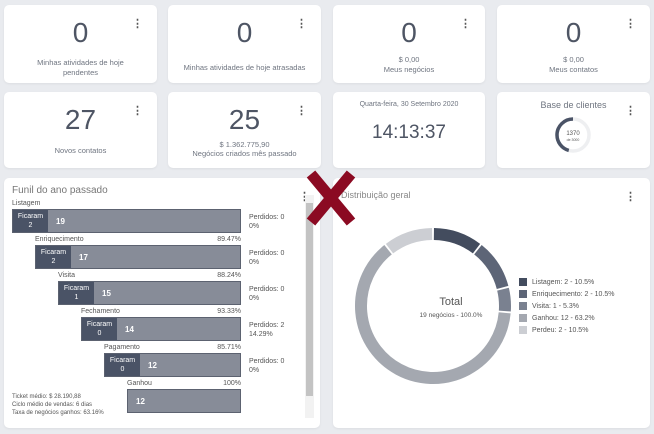  Describe the element at coordinates (184, 401) in the screenshot. I see `funnel-bar: 12` at that location.